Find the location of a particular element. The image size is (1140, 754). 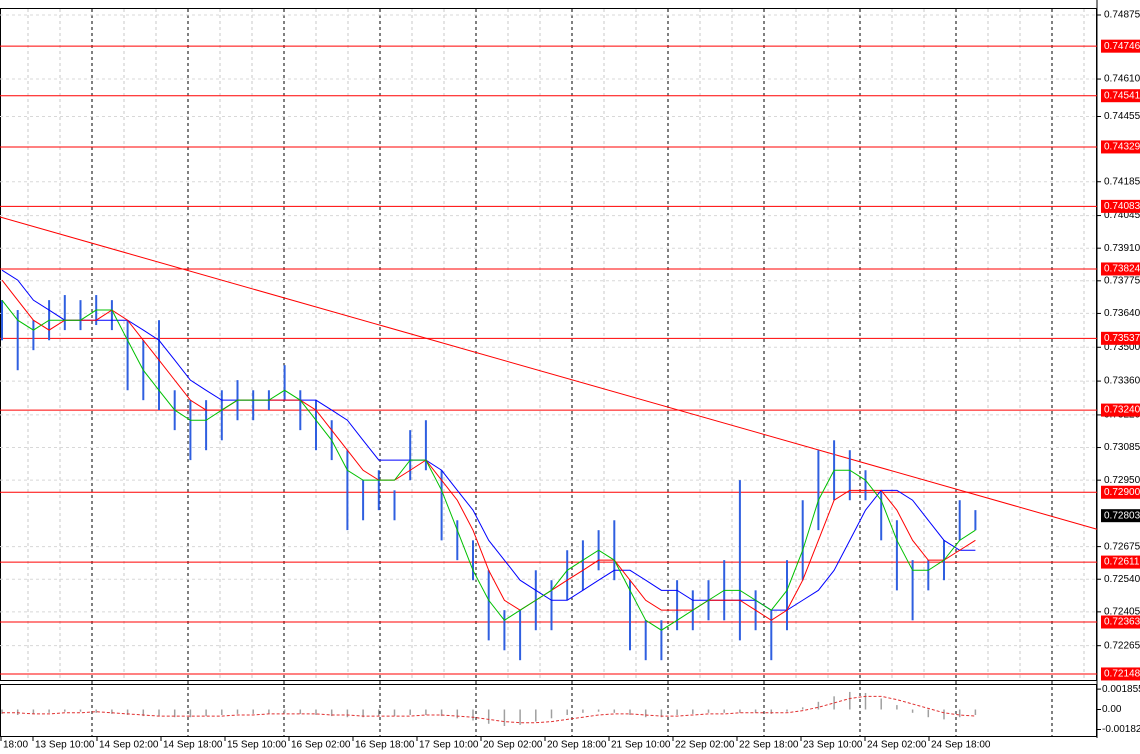

x-tick-label: 20 Sep 02:00 is located at coordinates (513, 745).